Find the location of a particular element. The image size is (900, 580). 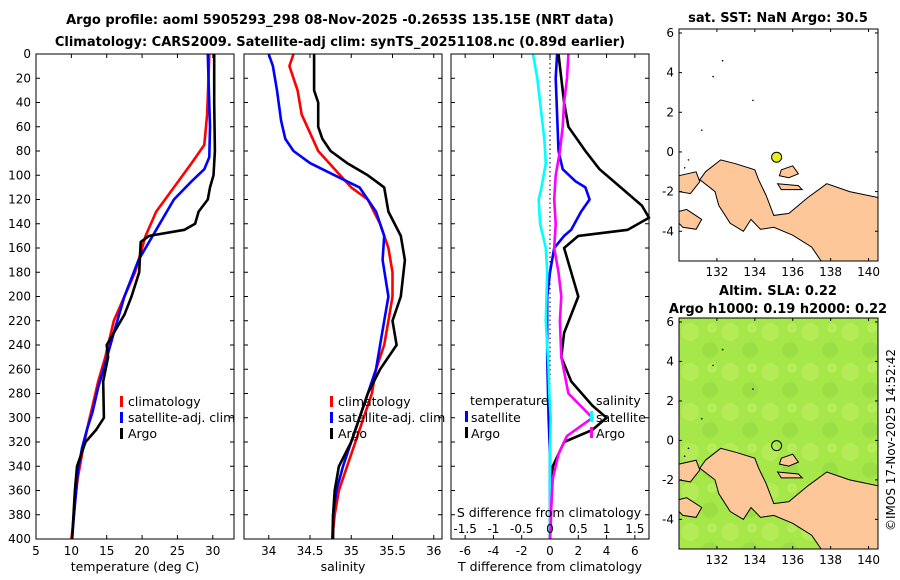

x-tick-label: 6 is located at coordinates (635, 551).